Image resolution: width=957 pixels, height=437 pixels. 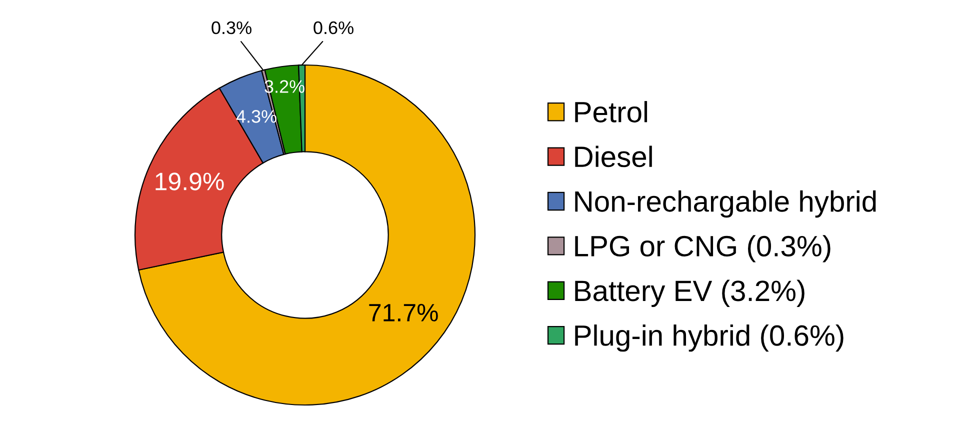 I want to click on legend-label: Diesel, so click(x=613, y=157).